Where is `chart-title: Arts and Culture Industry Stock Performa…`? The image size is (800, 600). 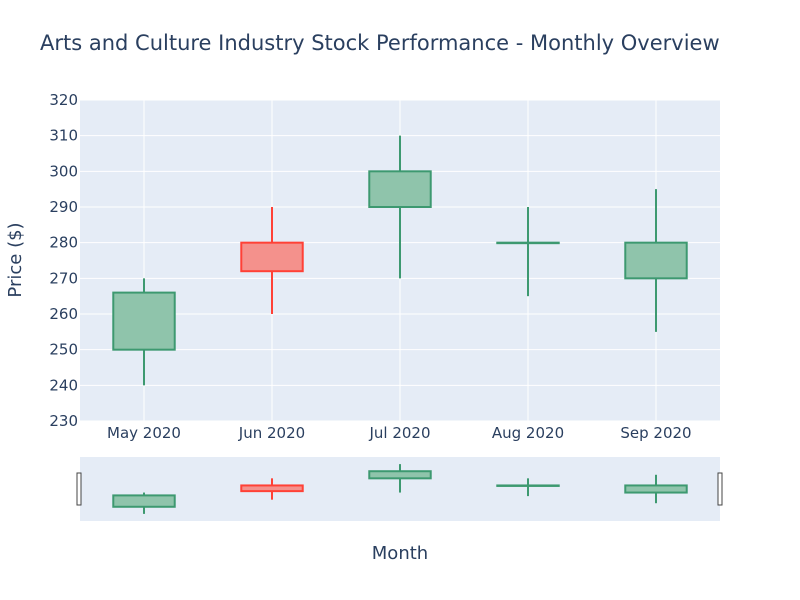 chart-title: Arts and Culture Industry Stock Performa… is located at coordinates (380, 43).